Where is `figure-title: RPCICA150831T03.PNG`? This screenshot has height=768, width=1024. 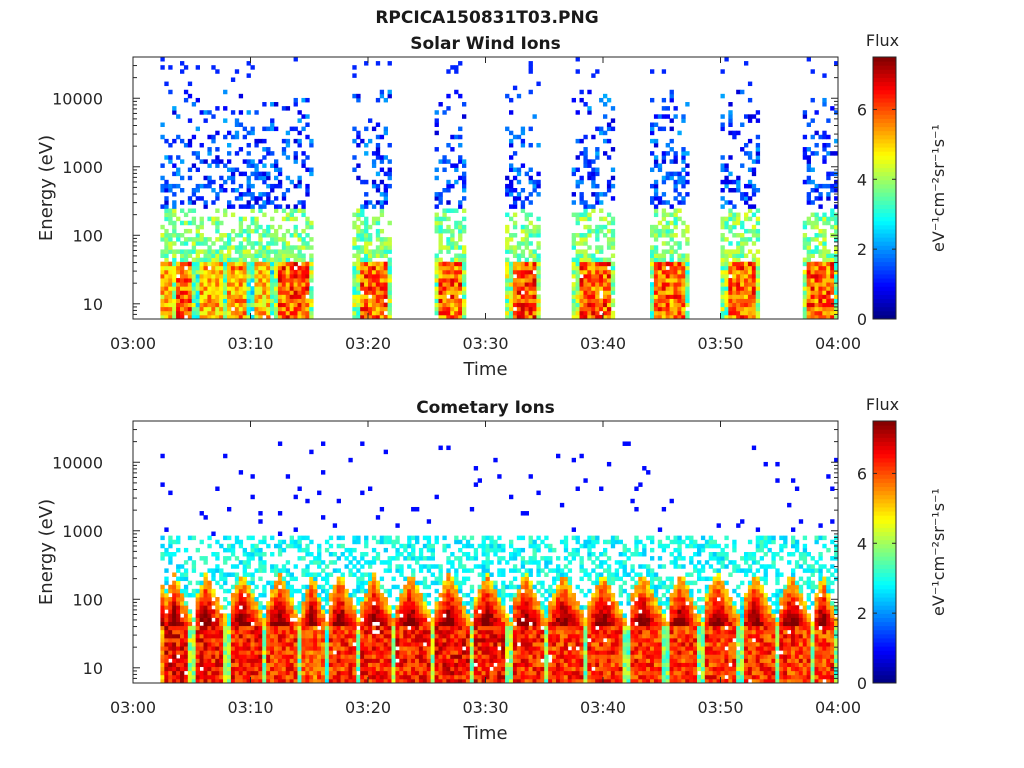 figure-title: RPCICA150831T03.PNG is located at coordinates (487, 18).